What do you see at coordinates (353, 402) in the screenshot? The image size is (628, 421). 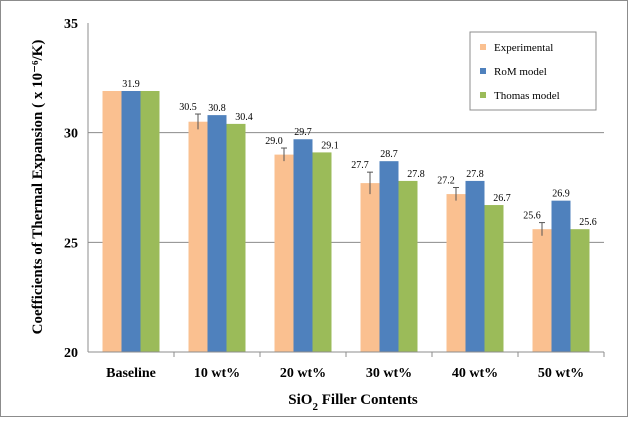 I see `x-axis-title: SiO2 Filler Contents` at bounding box center [353, 402].